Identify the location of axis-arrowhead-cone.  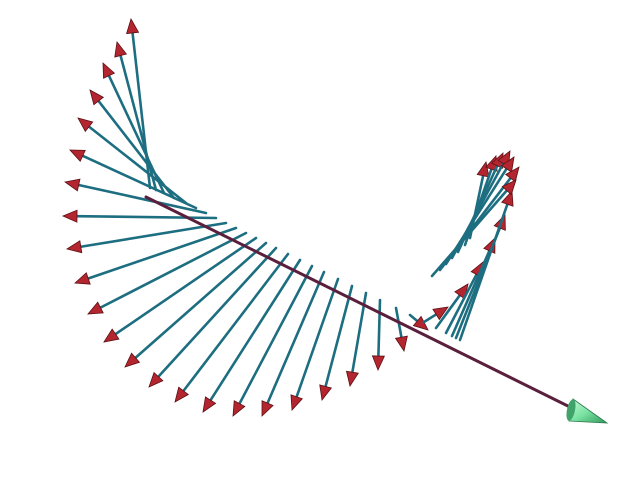
(587, 411).